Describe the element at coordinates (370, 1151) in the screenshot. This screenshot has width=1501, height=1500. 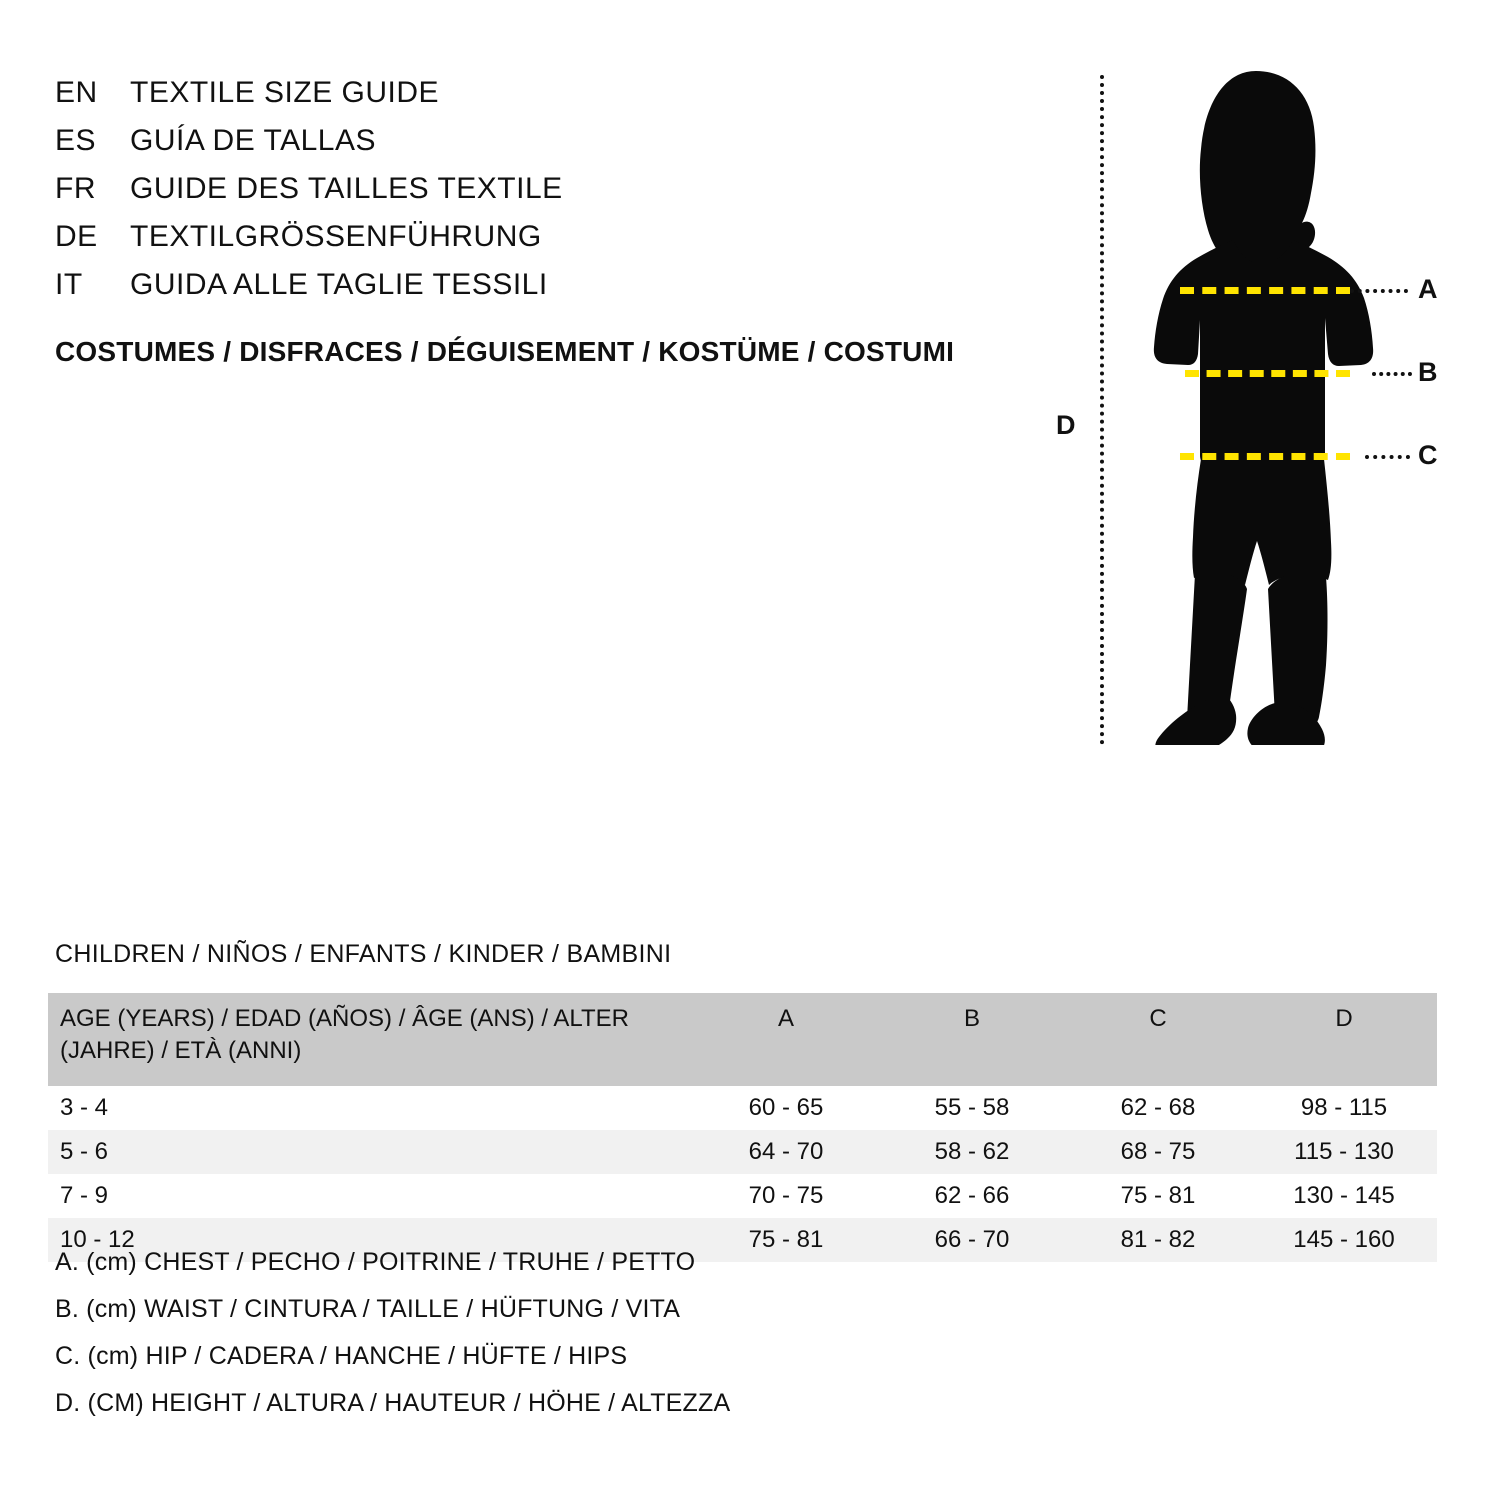
I see `cell-age: 5 - 6` at that location.